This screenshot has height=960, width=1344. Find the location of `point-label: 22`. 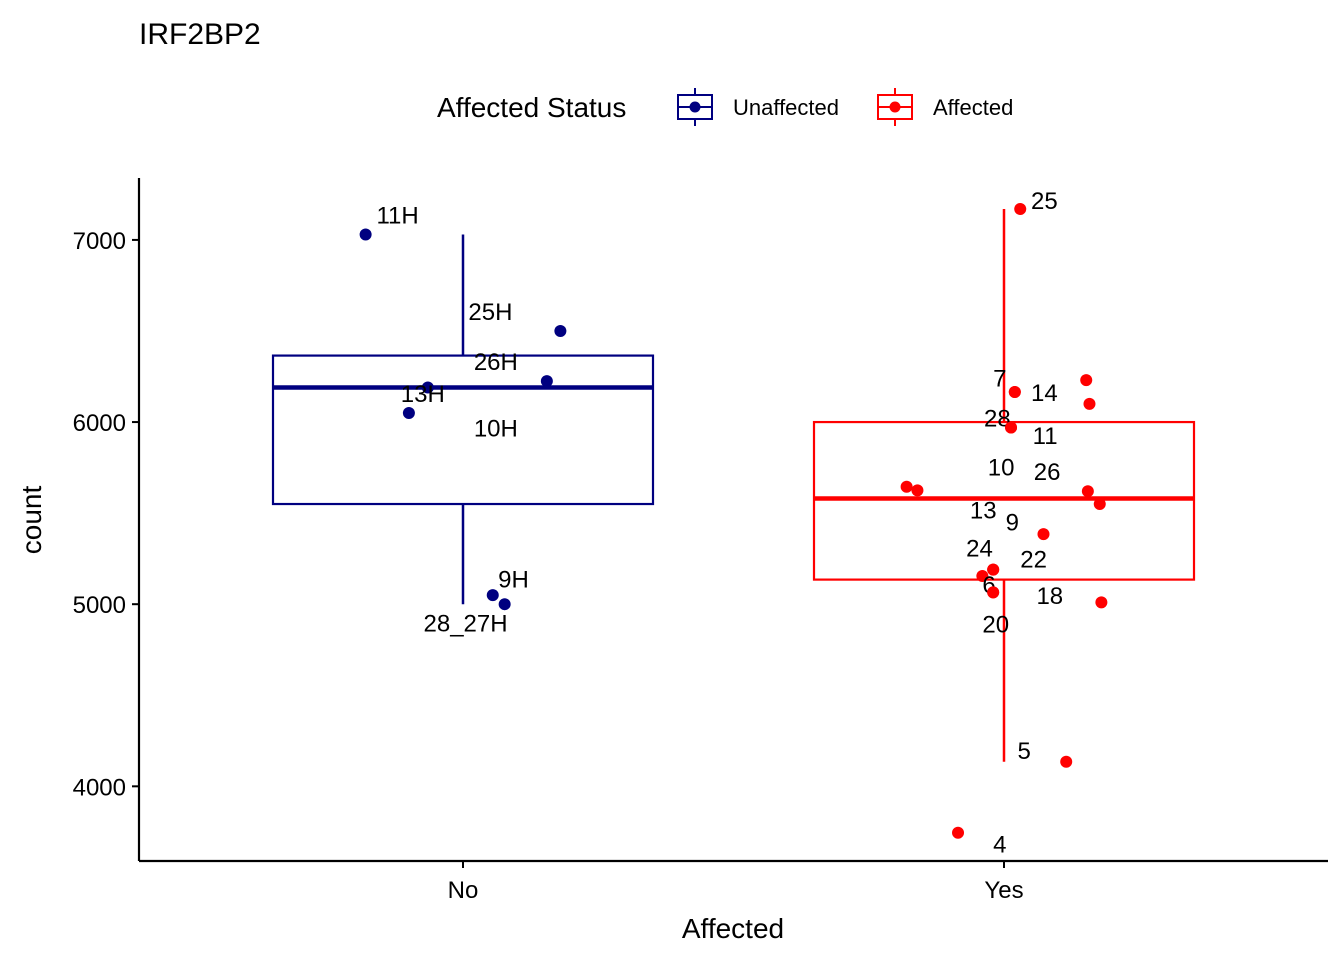

point-label: 22 is located at coordinates (1033, 560).